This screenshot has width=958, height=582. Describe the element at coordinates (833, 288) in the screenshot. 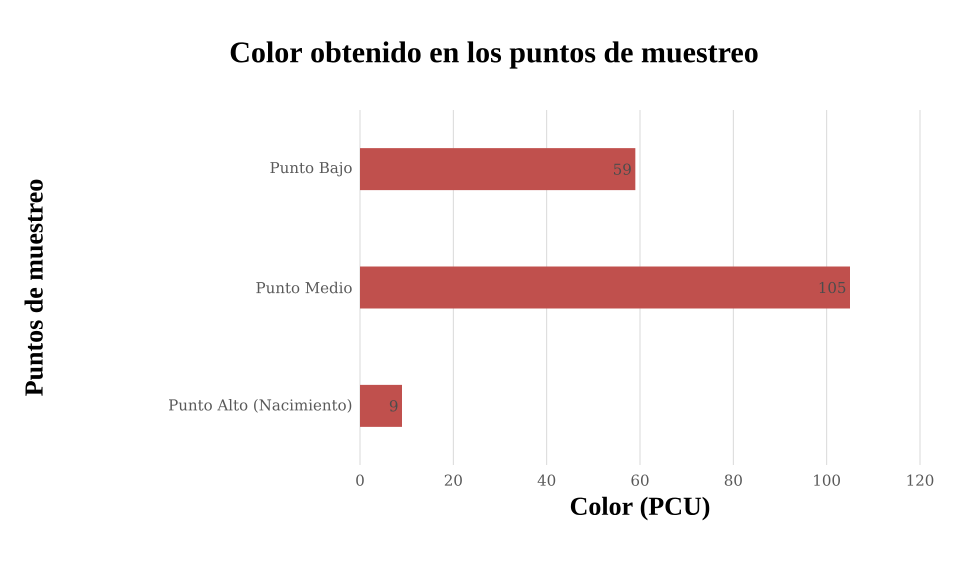

I see `data-label: 105` at that location.